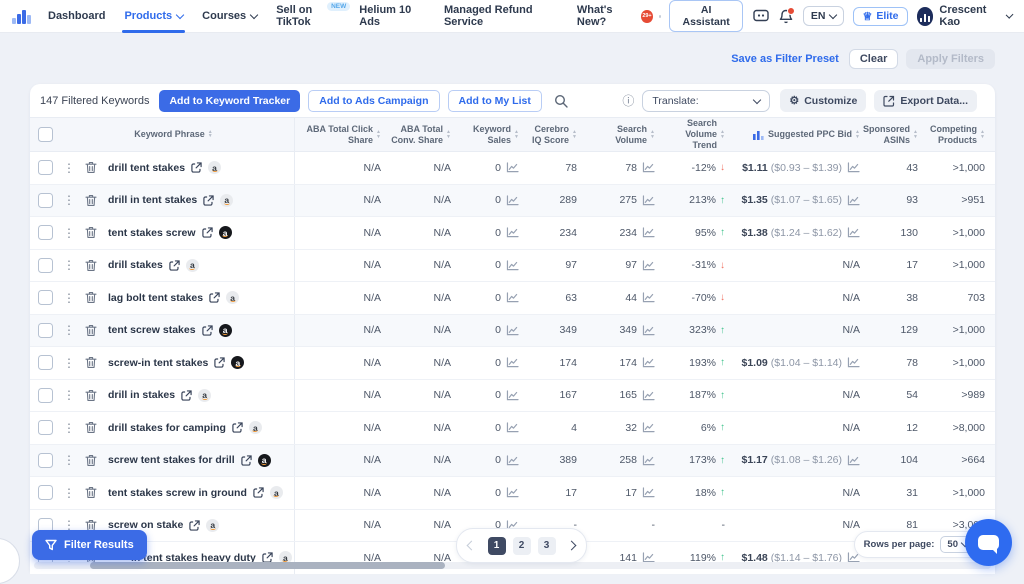 The image size is (1024, 584). What do you see at coordinates (957, 134) in the screenshot?
I see `competing-products-header: Competing Products ▲ ▼` at bounding box center [957, 134].